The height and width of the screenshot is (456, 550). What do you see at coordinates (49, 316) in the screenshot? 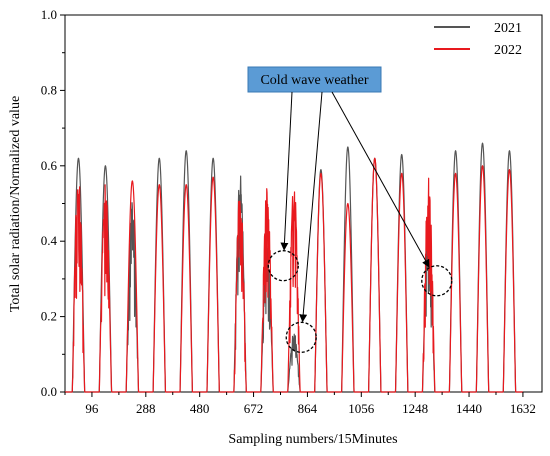
I see `y-tick-label: 0.2` at bounding box center [49, 316].